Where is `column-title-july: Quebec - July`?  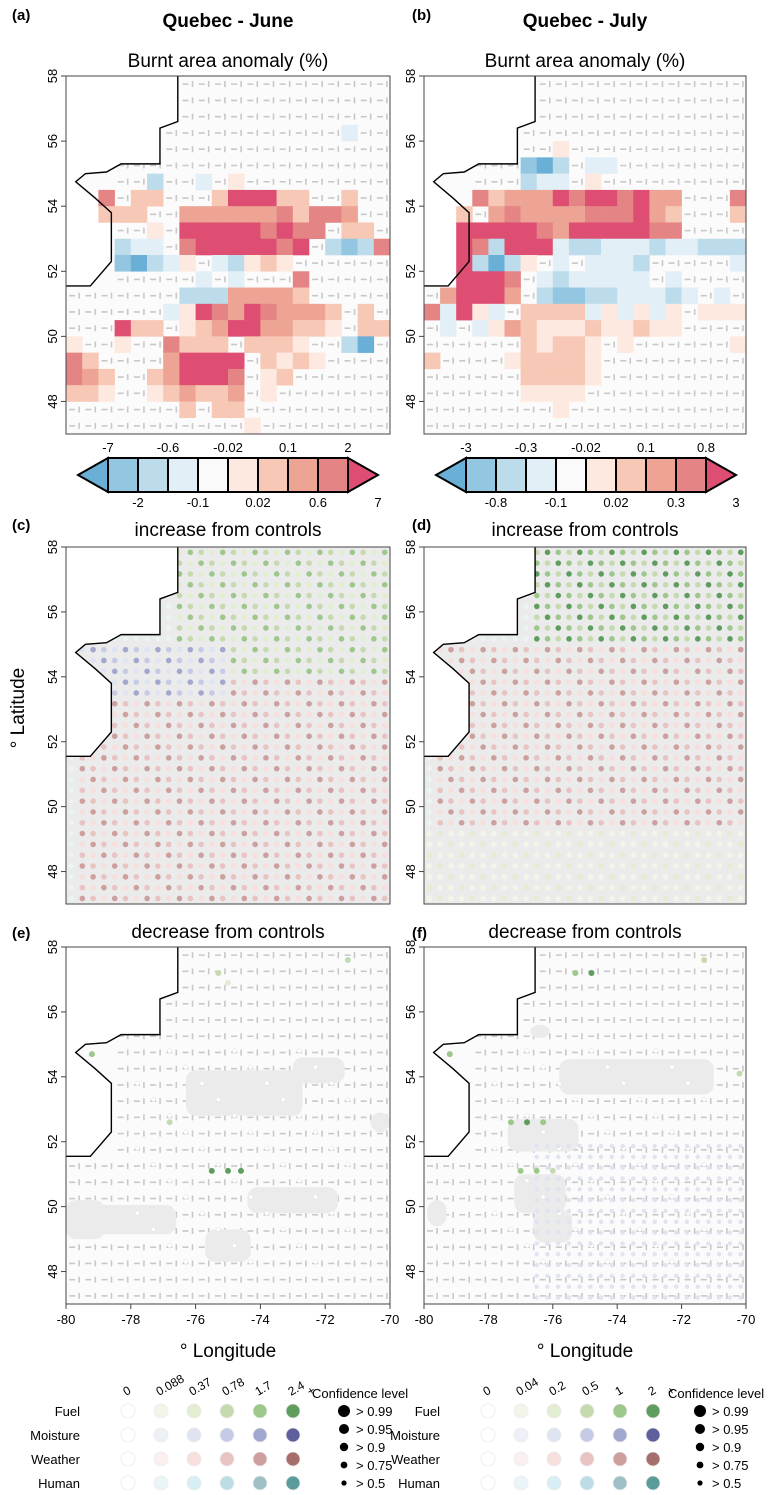
column-title-july: Quebec - July is located at coordinates (585, 21).